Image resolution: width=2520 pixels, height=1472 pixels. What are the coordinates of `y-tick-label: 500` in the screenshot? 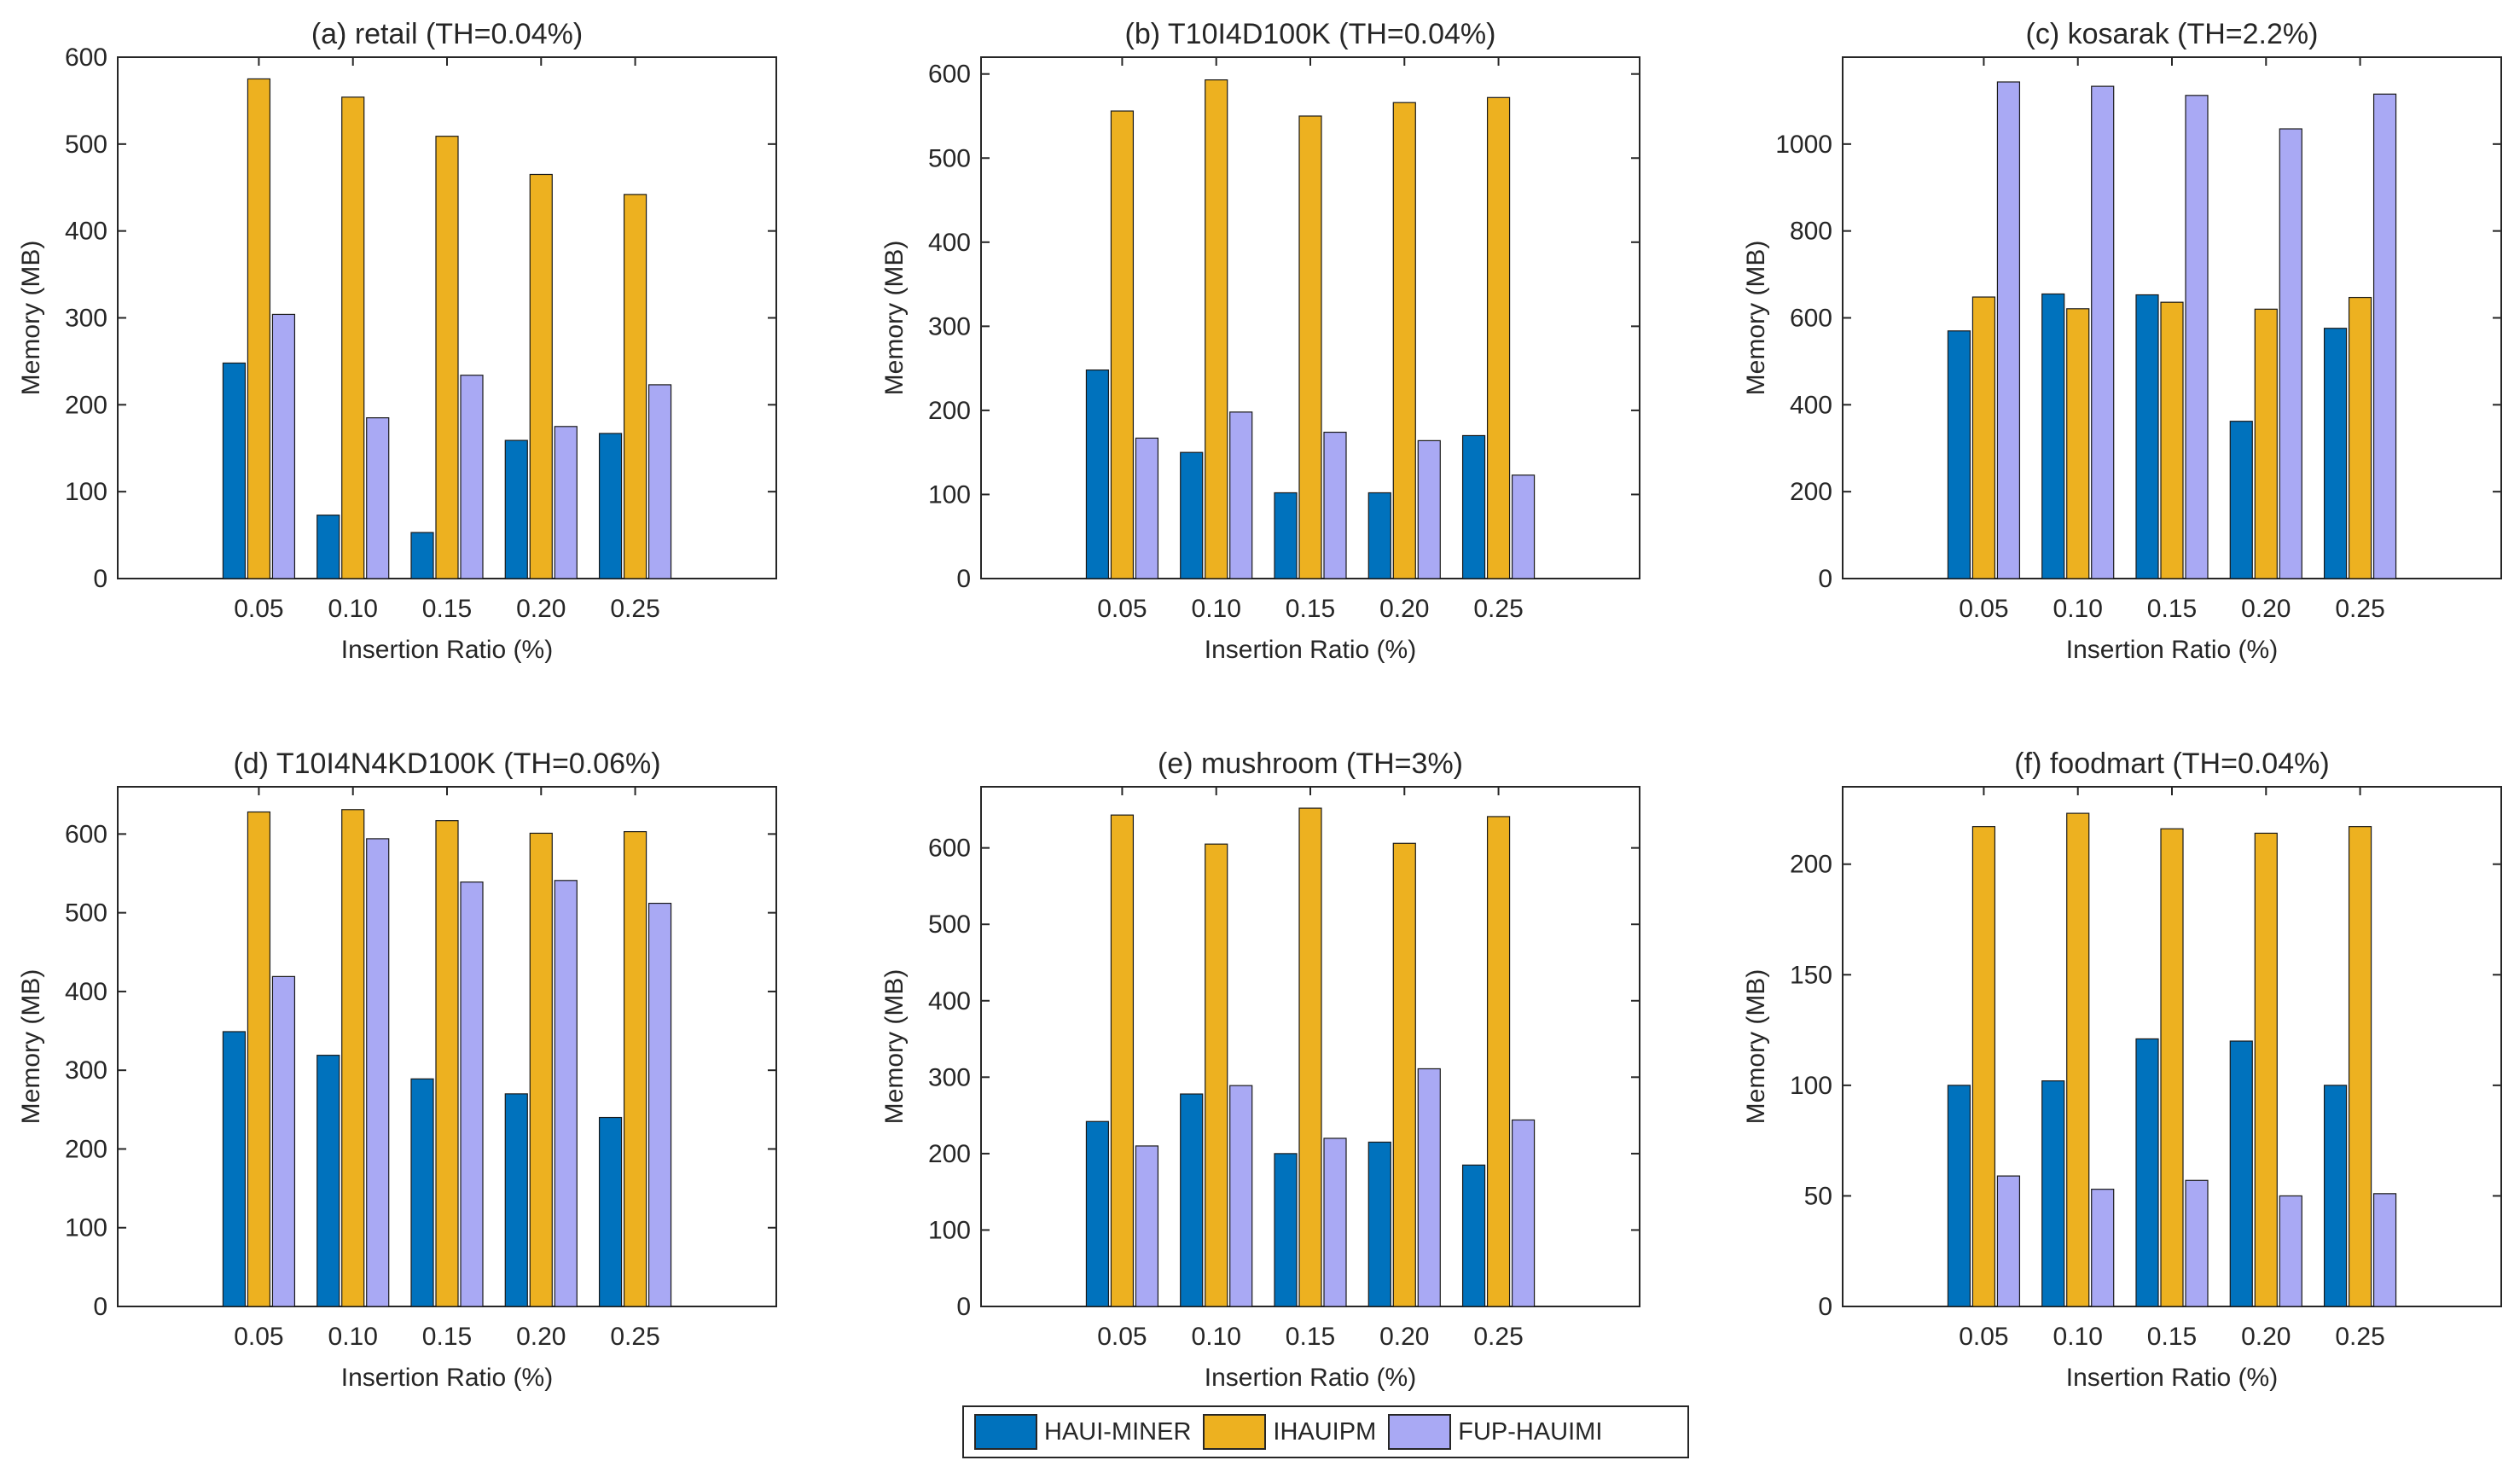 It's located at (950, 158).